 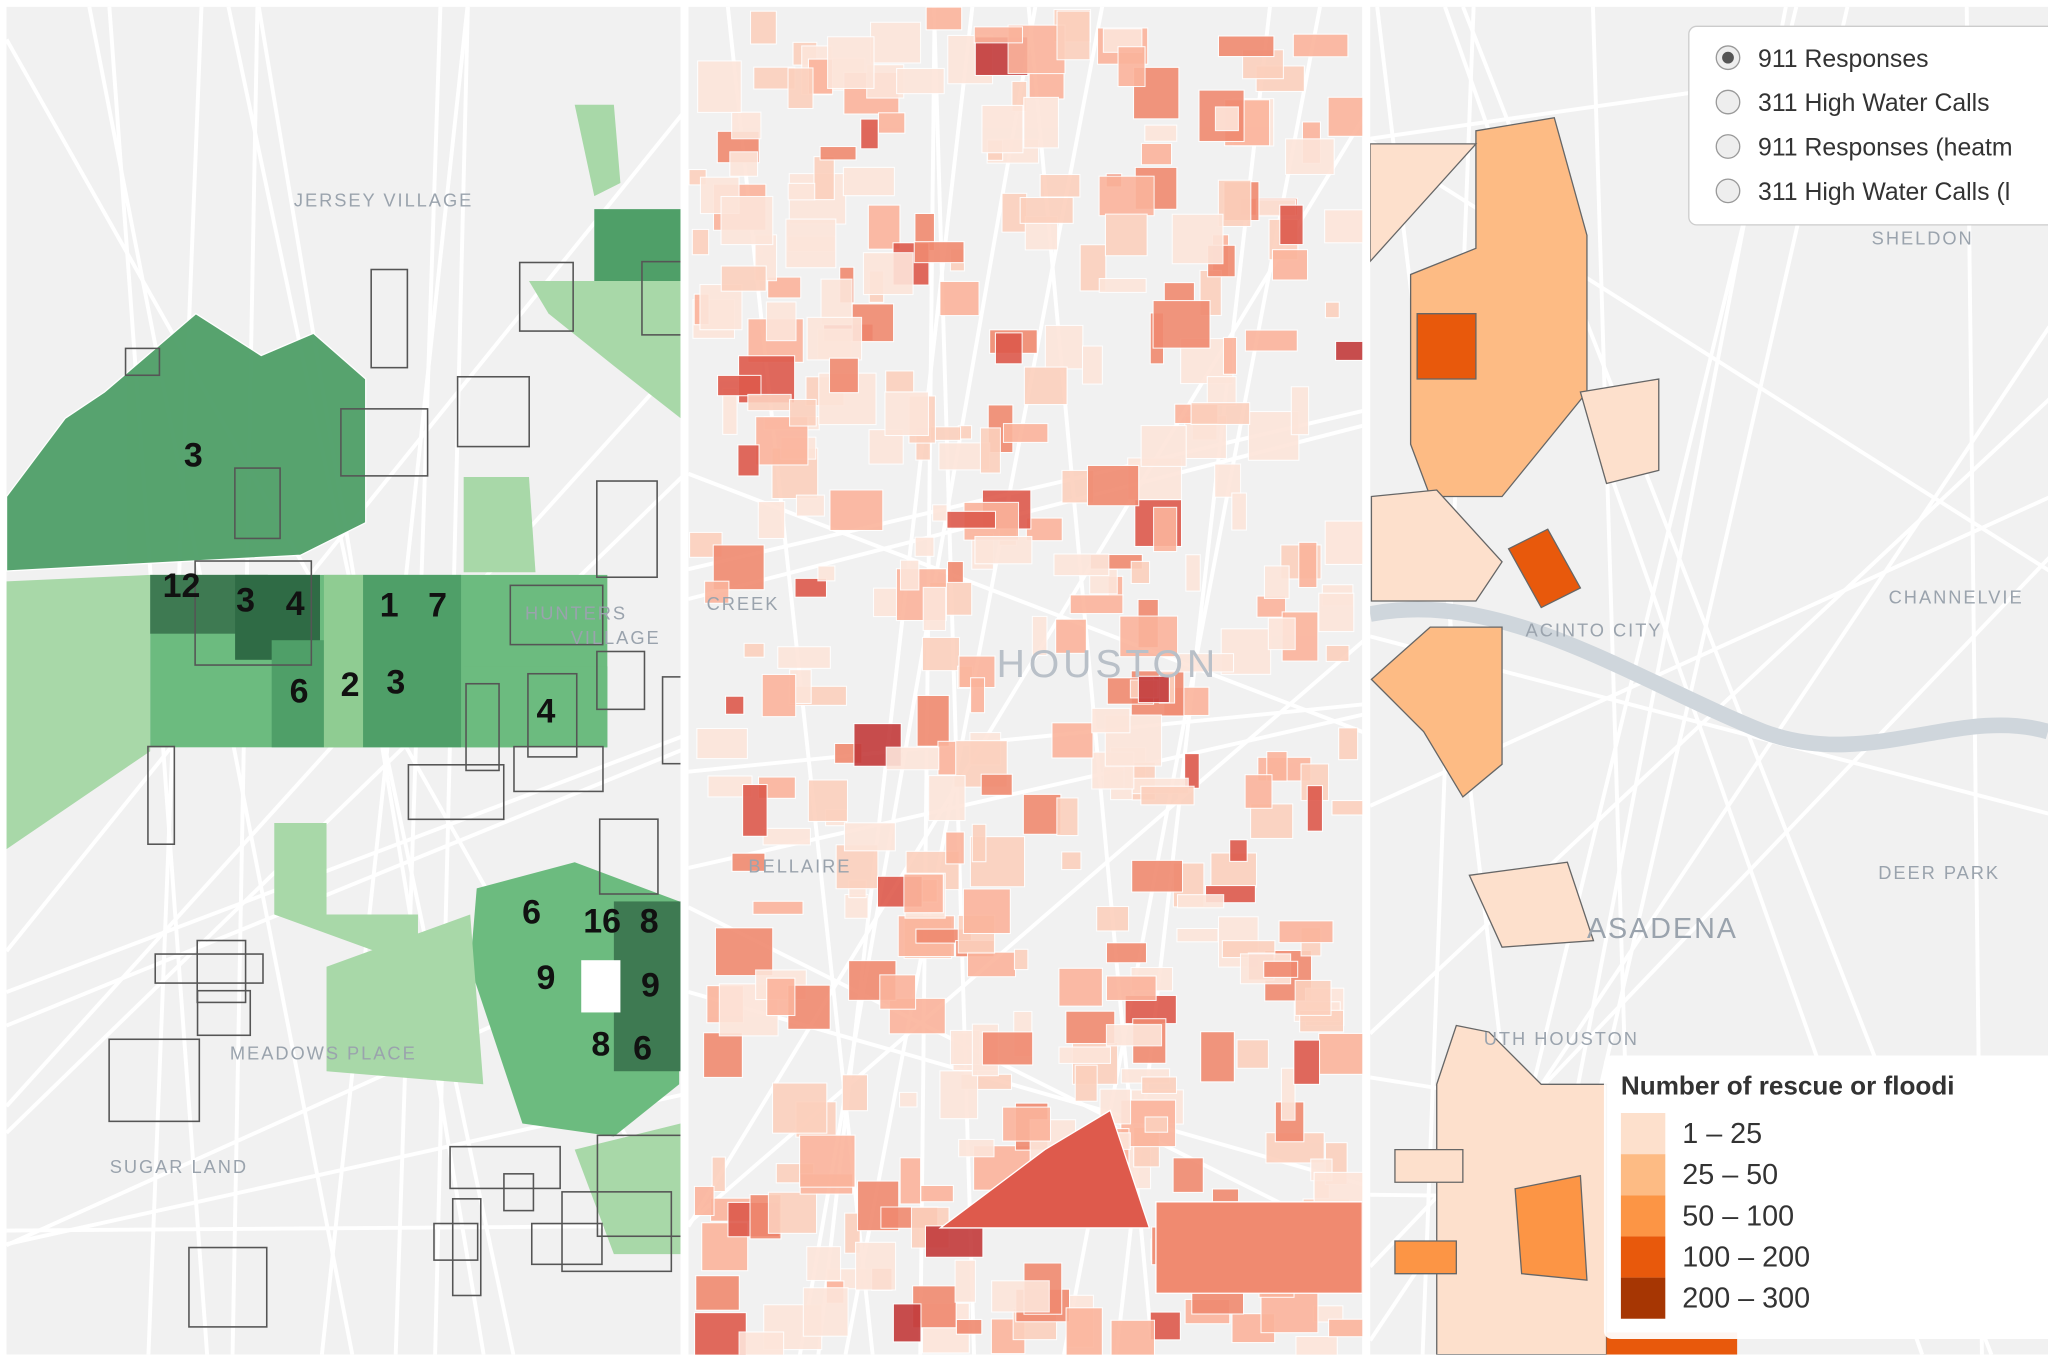 I want to click on place-label: MEADOWS PLACE, so click(x=323, y=1052).